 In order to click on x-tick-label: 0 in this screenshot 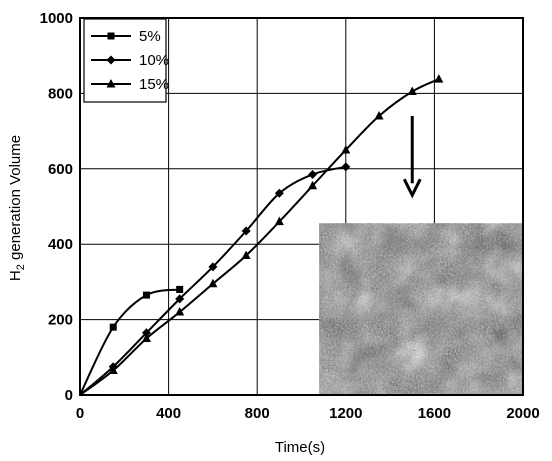, I will do `click(80, 413)`.